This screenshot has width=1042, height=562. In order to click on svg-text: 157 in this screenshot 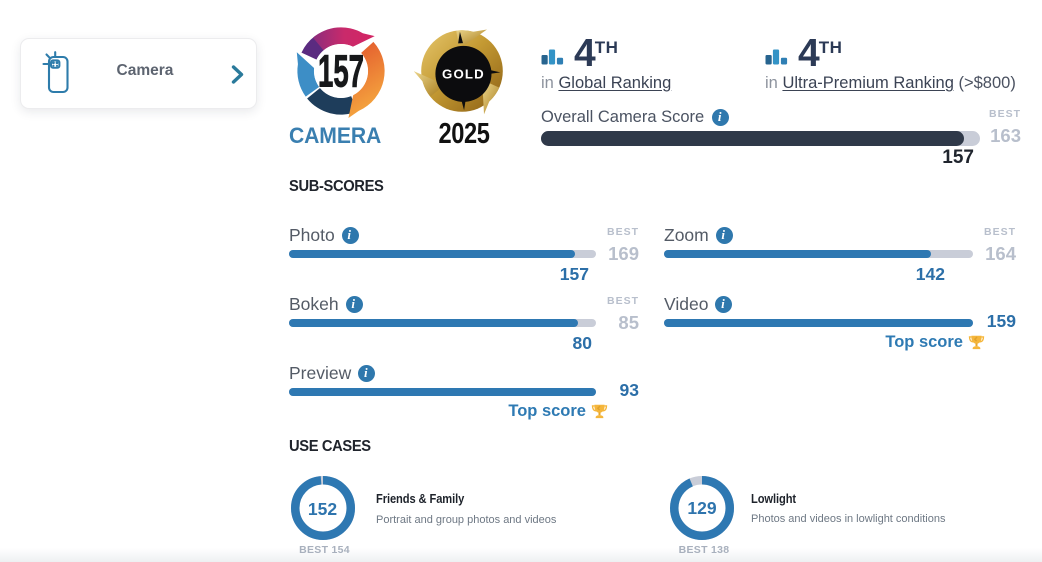, I will do `click(341, 71)`.